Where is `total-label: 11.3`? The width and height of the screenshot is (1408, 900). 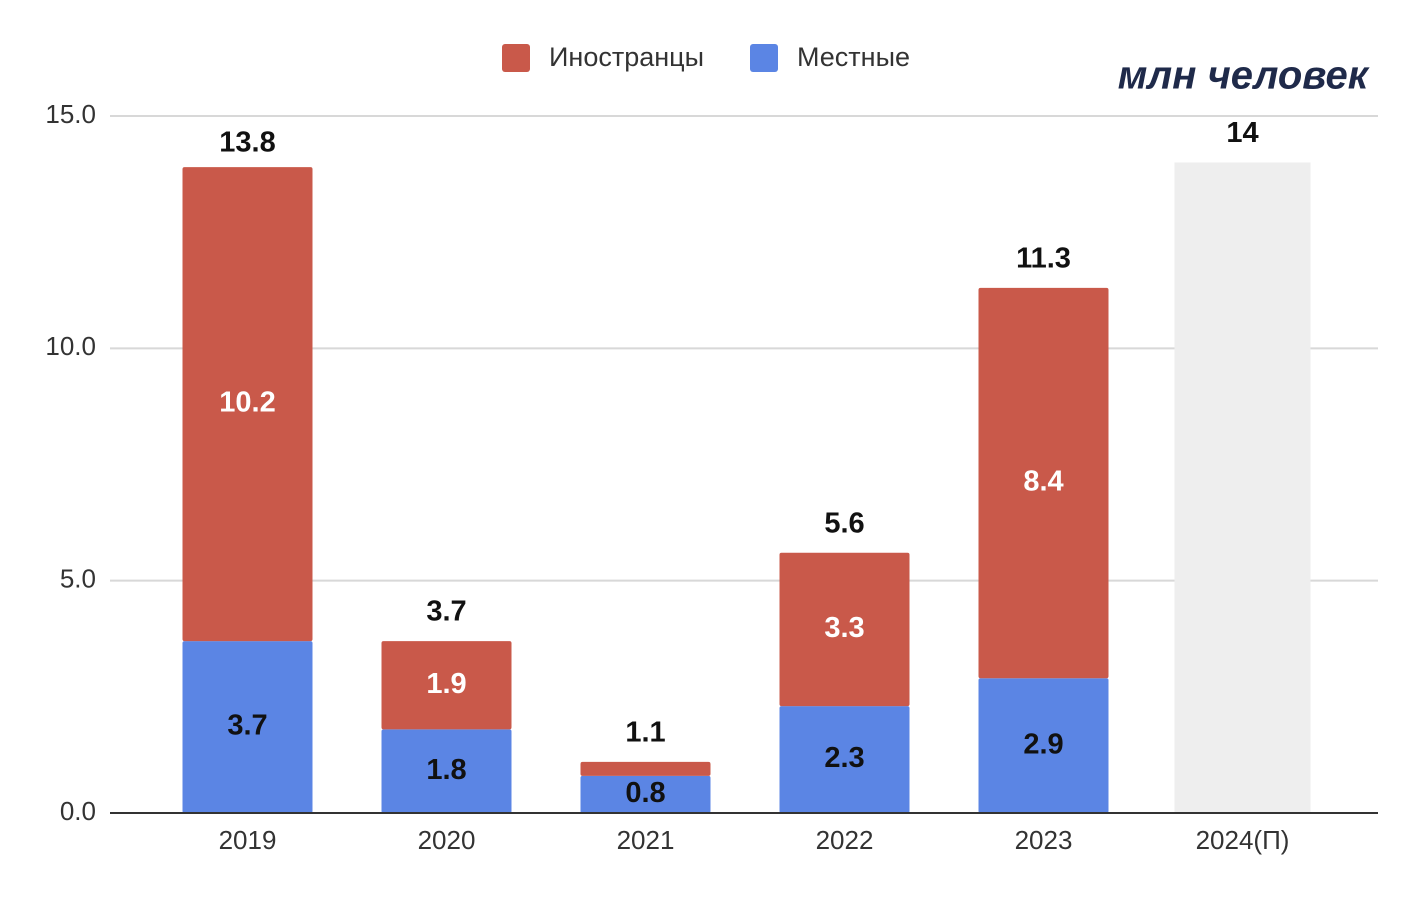
total-label: 11.3 is located at coordinates (1043, 259).